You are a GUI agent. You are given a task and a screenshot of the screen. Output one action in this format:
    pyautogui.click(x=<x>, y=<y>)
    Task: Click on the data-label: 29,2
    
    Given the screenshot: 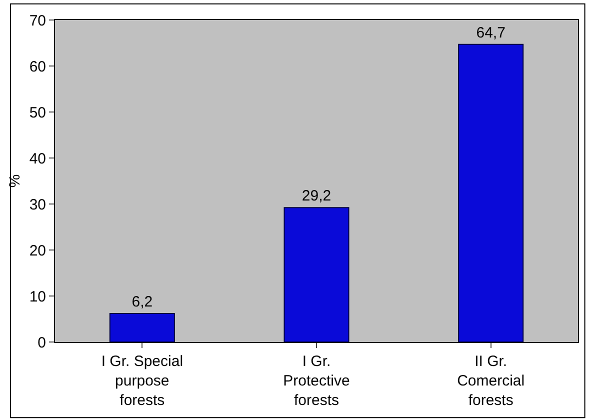 What is the action you would take?
    pyautogui.click(x=317, y=196)
    